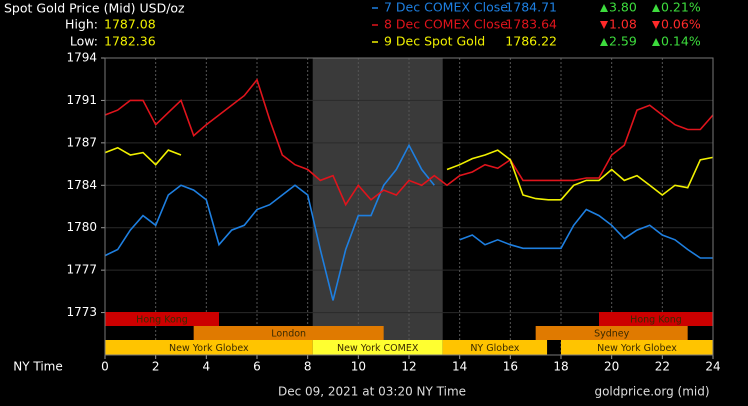  Describe the element at coordinates (207, 367) in the screenshot. I see `x-tick-label: 4` at that location.